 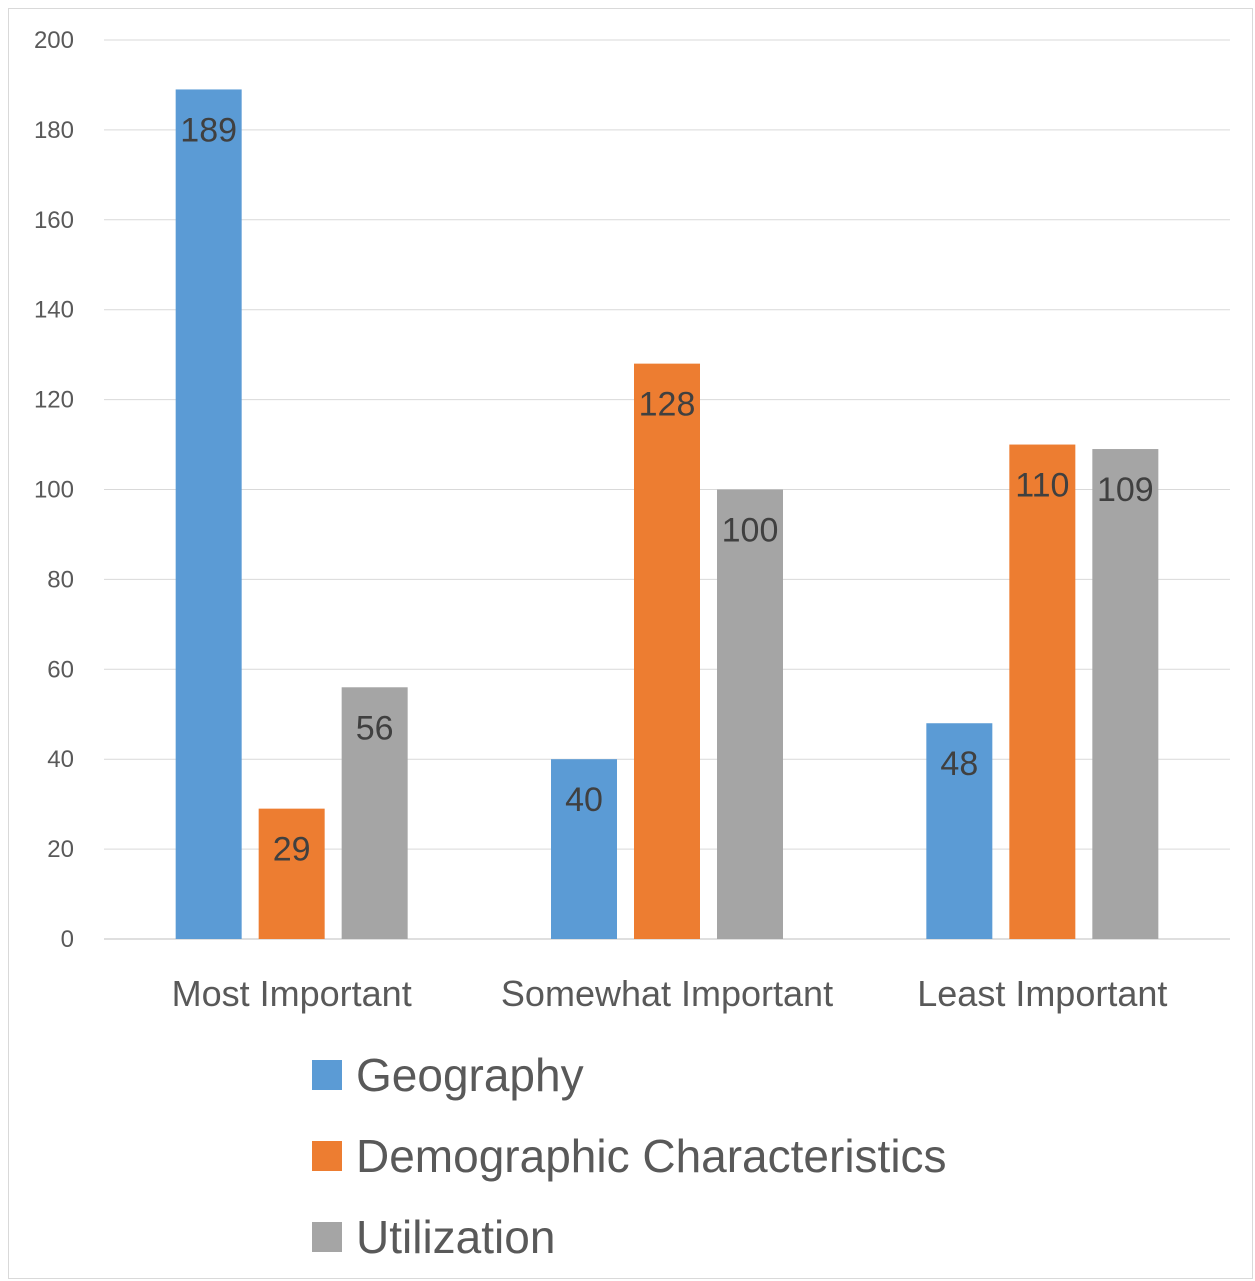 I want to click on legend-label: Utilization, so click(x=455, y=1237).